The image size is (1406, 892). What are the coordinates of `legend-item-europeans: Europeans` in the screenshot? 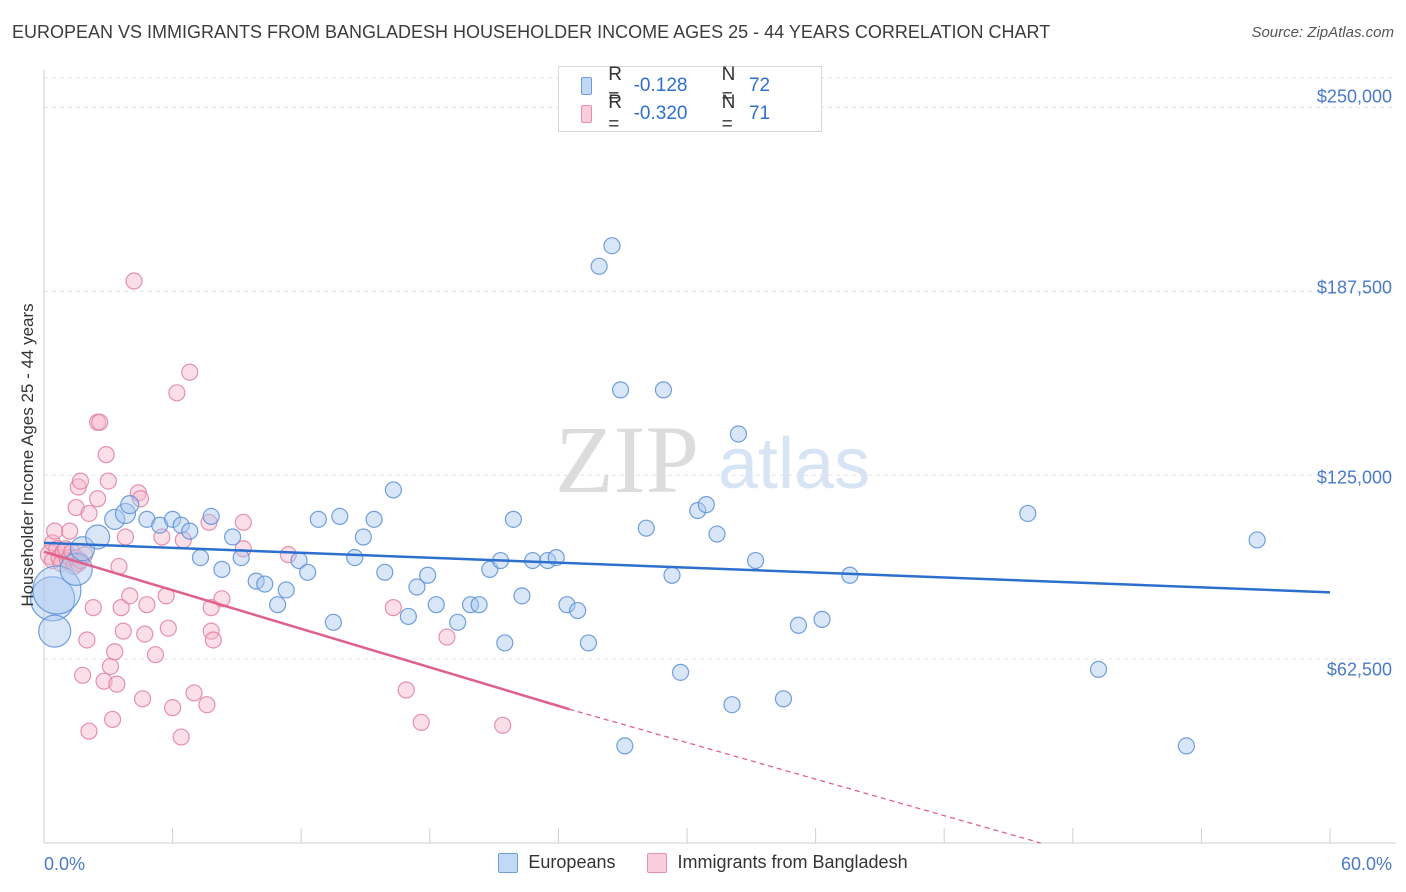 It's located at (556, 862).